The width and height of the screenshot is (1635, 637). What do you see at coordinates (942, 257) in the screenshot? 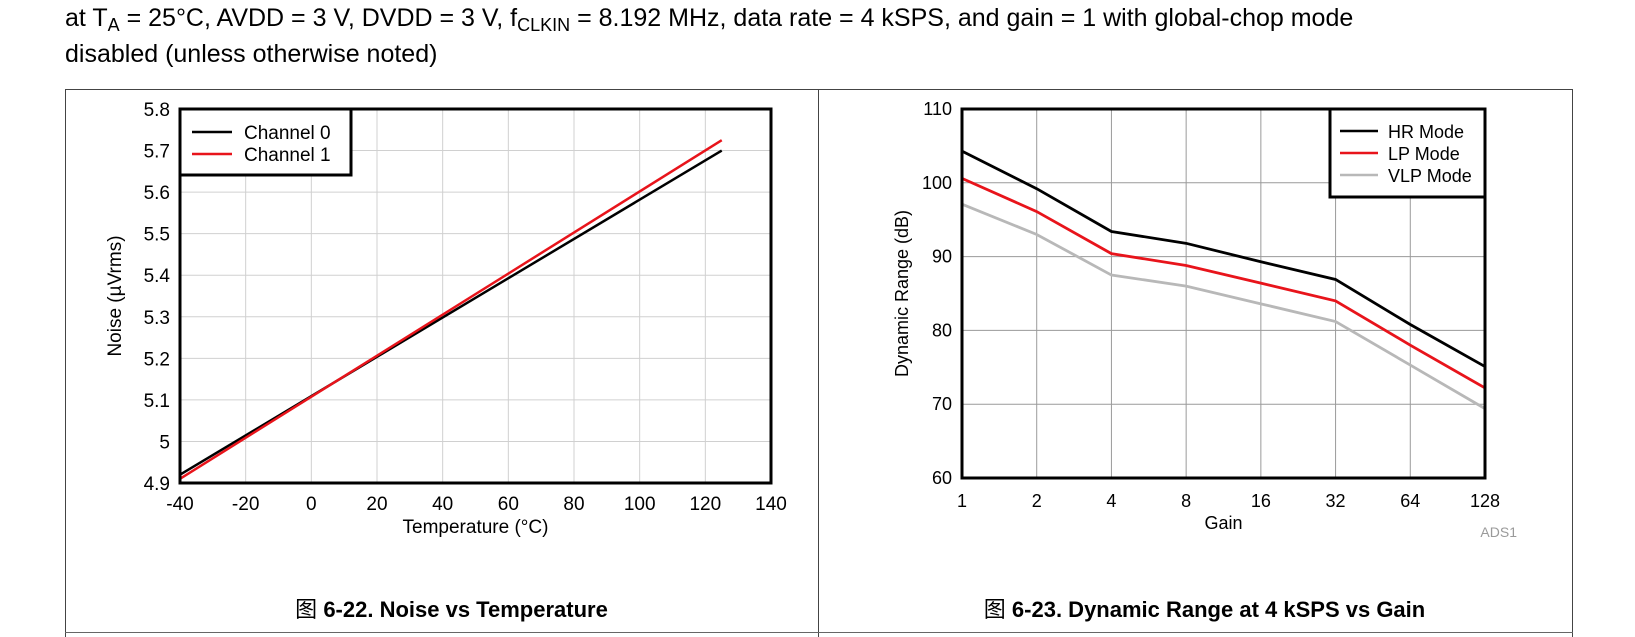
I see `y-tick-label: 90` at bounding box center [942, 257].